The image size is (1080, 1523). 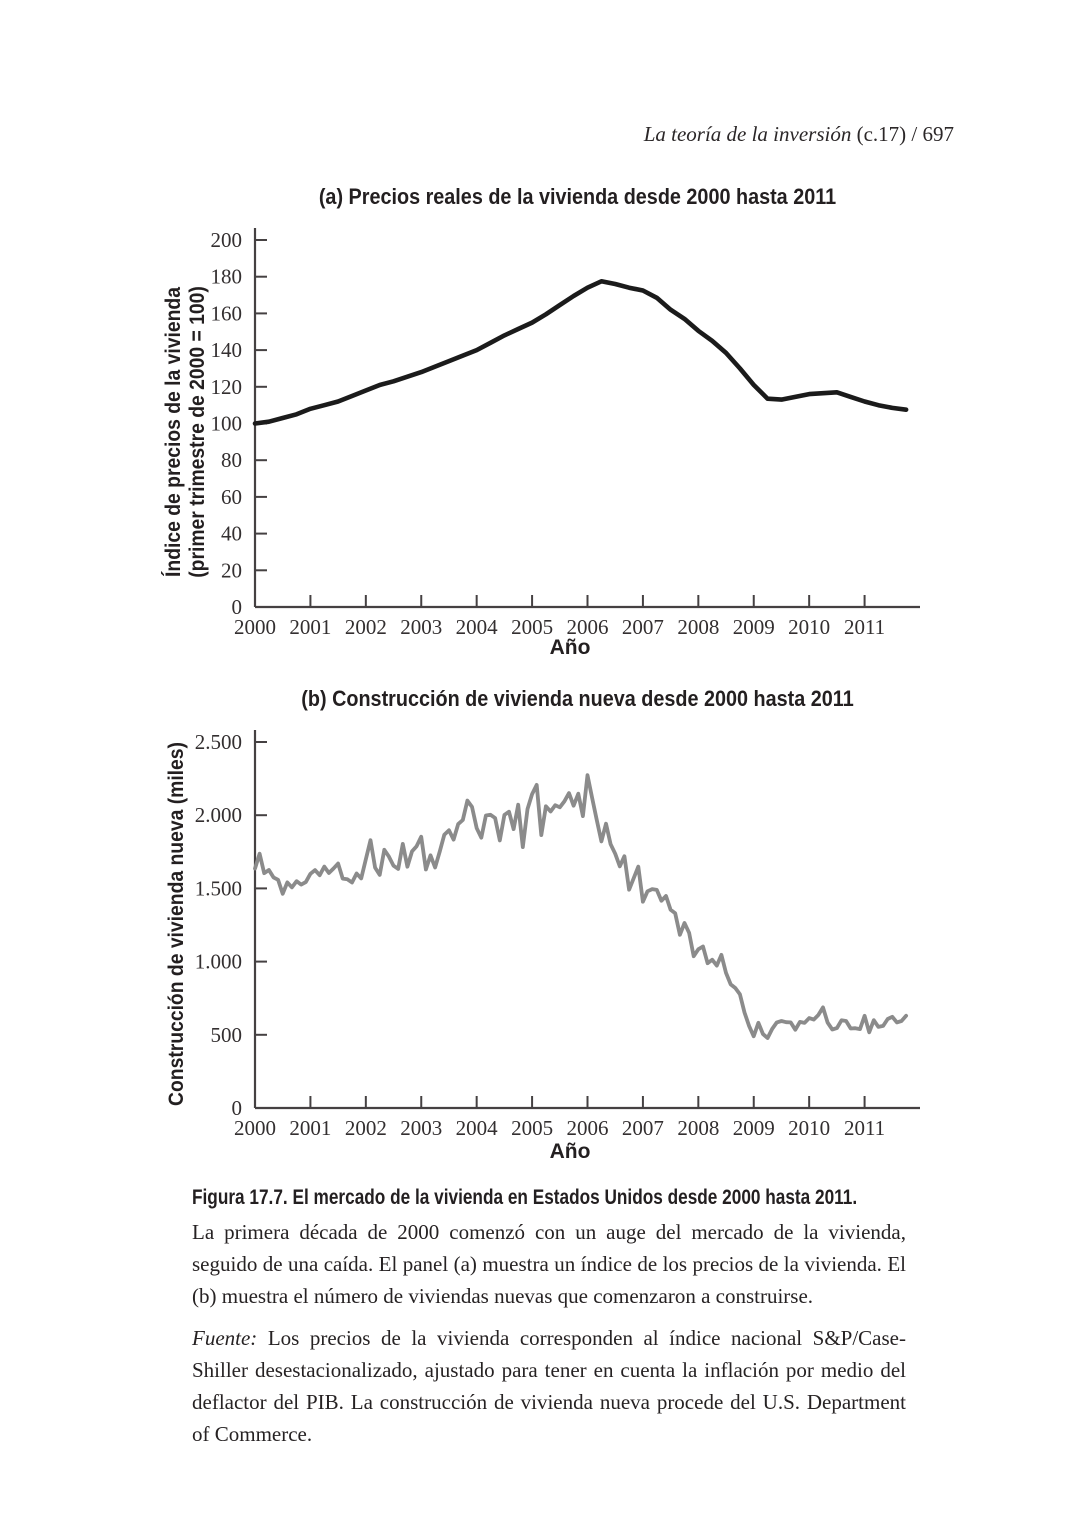 What do you see at coordinates (225, 1338) in the screenshot?
I see `figure-caption-source-label: Fuente:` at bounding box center [225, 1338].